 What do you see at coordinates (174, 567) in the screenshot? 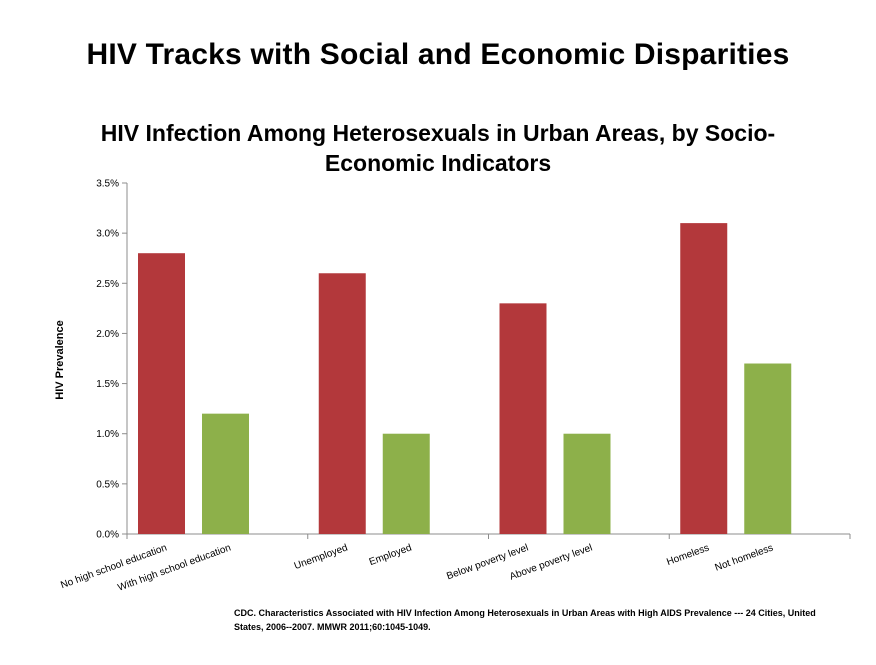
I see `x-tick-label: With high school education` at bounding box center [174, 567].